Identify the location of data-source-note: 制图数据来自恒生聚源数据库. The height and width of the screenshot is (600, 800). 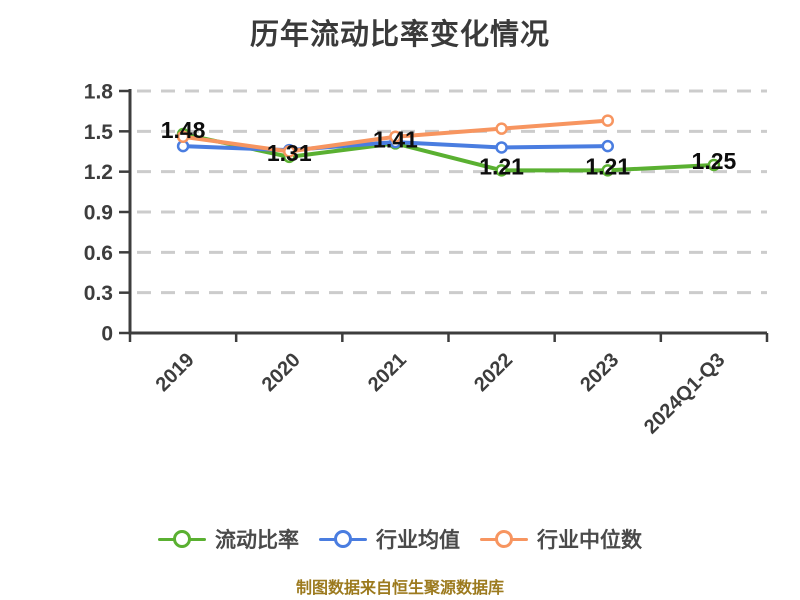
(399, 588).